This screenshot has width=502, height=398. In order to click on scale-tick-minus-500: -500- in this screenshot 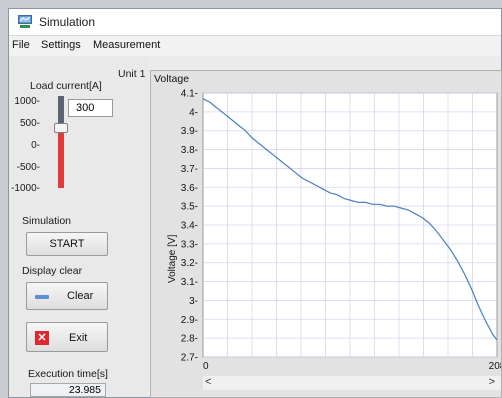, I will do `click(28, 167)`.